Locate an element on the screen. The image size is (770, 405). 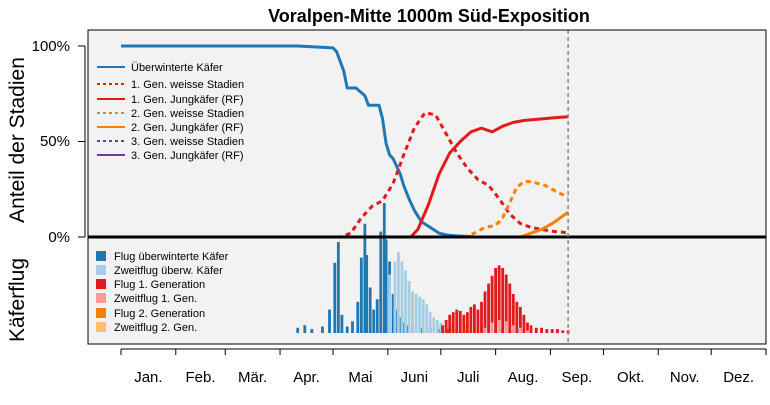
legend-item: 3. Gen. Jungkäfer (RF) is located at coordinates (170, 156).